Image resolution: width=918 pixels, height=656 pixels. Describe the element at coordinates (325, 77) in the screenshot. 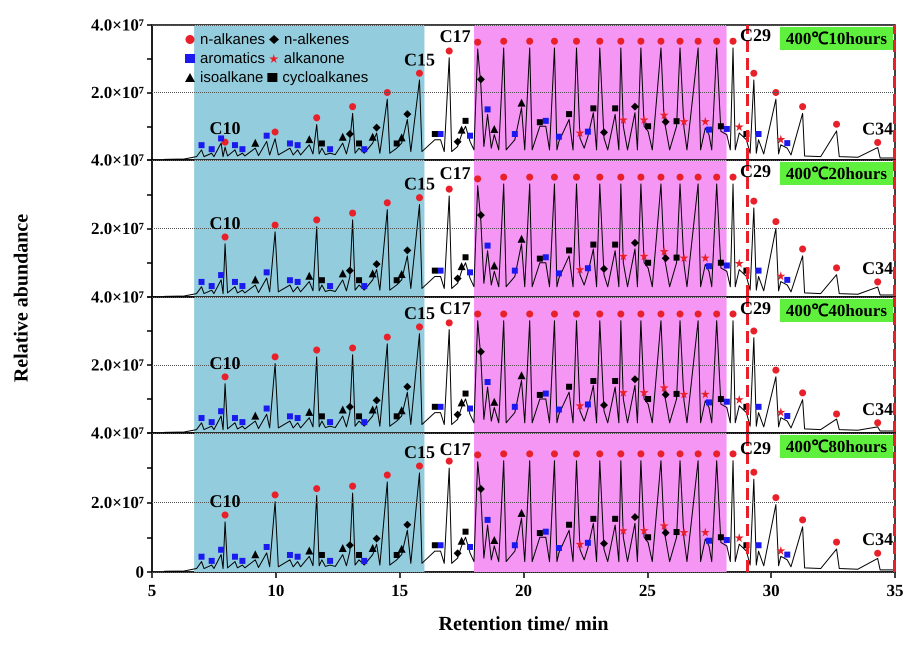

I see `legend-label: cycloalkanes` at that location.